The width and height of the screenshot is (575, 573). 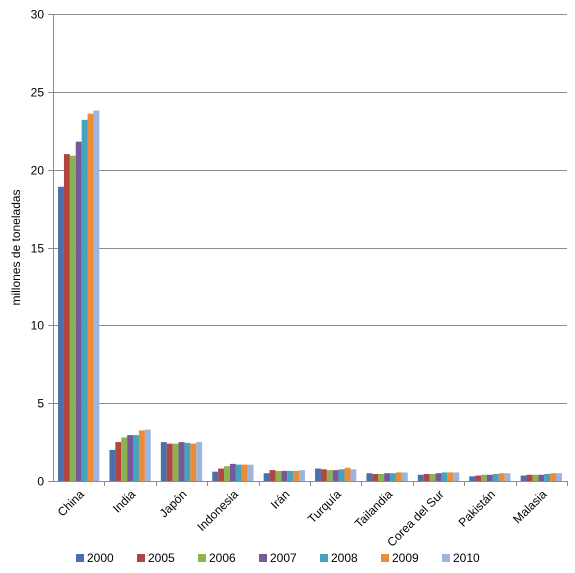 What do you see at coordinates (344, 558) in the screenshot?
I see `legend-label-2008: 2008` at bounding box center [344, 558].